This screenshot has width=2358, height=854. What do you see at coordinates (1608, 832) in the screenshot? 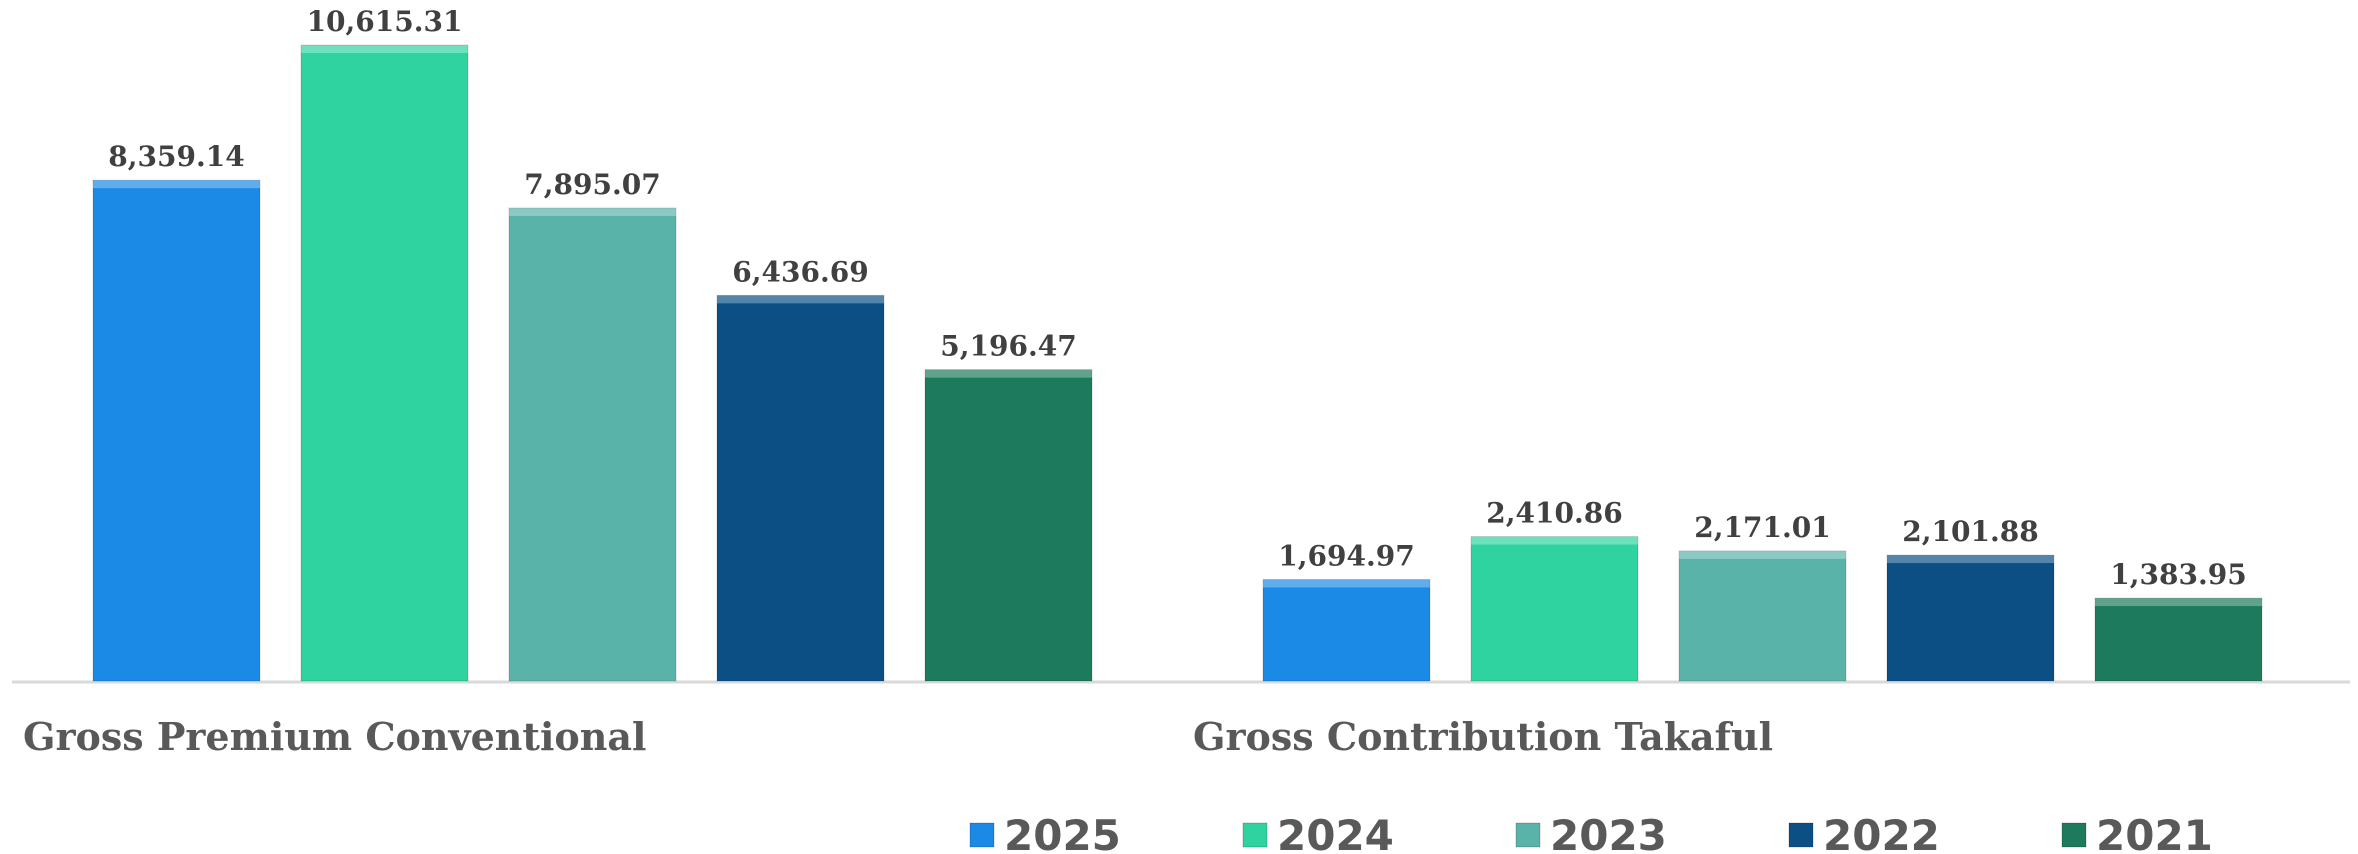
I see `legend-label: 2023` at bounding box center [1608, 832].